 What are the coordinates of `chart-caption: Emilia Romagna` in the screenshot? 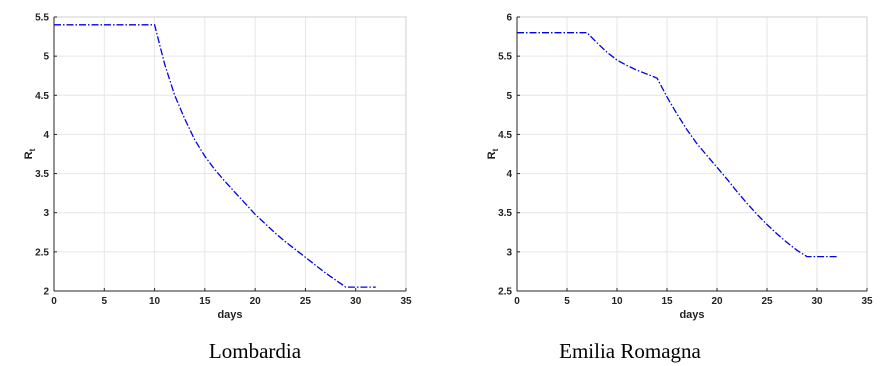 It's located at (630, 351).